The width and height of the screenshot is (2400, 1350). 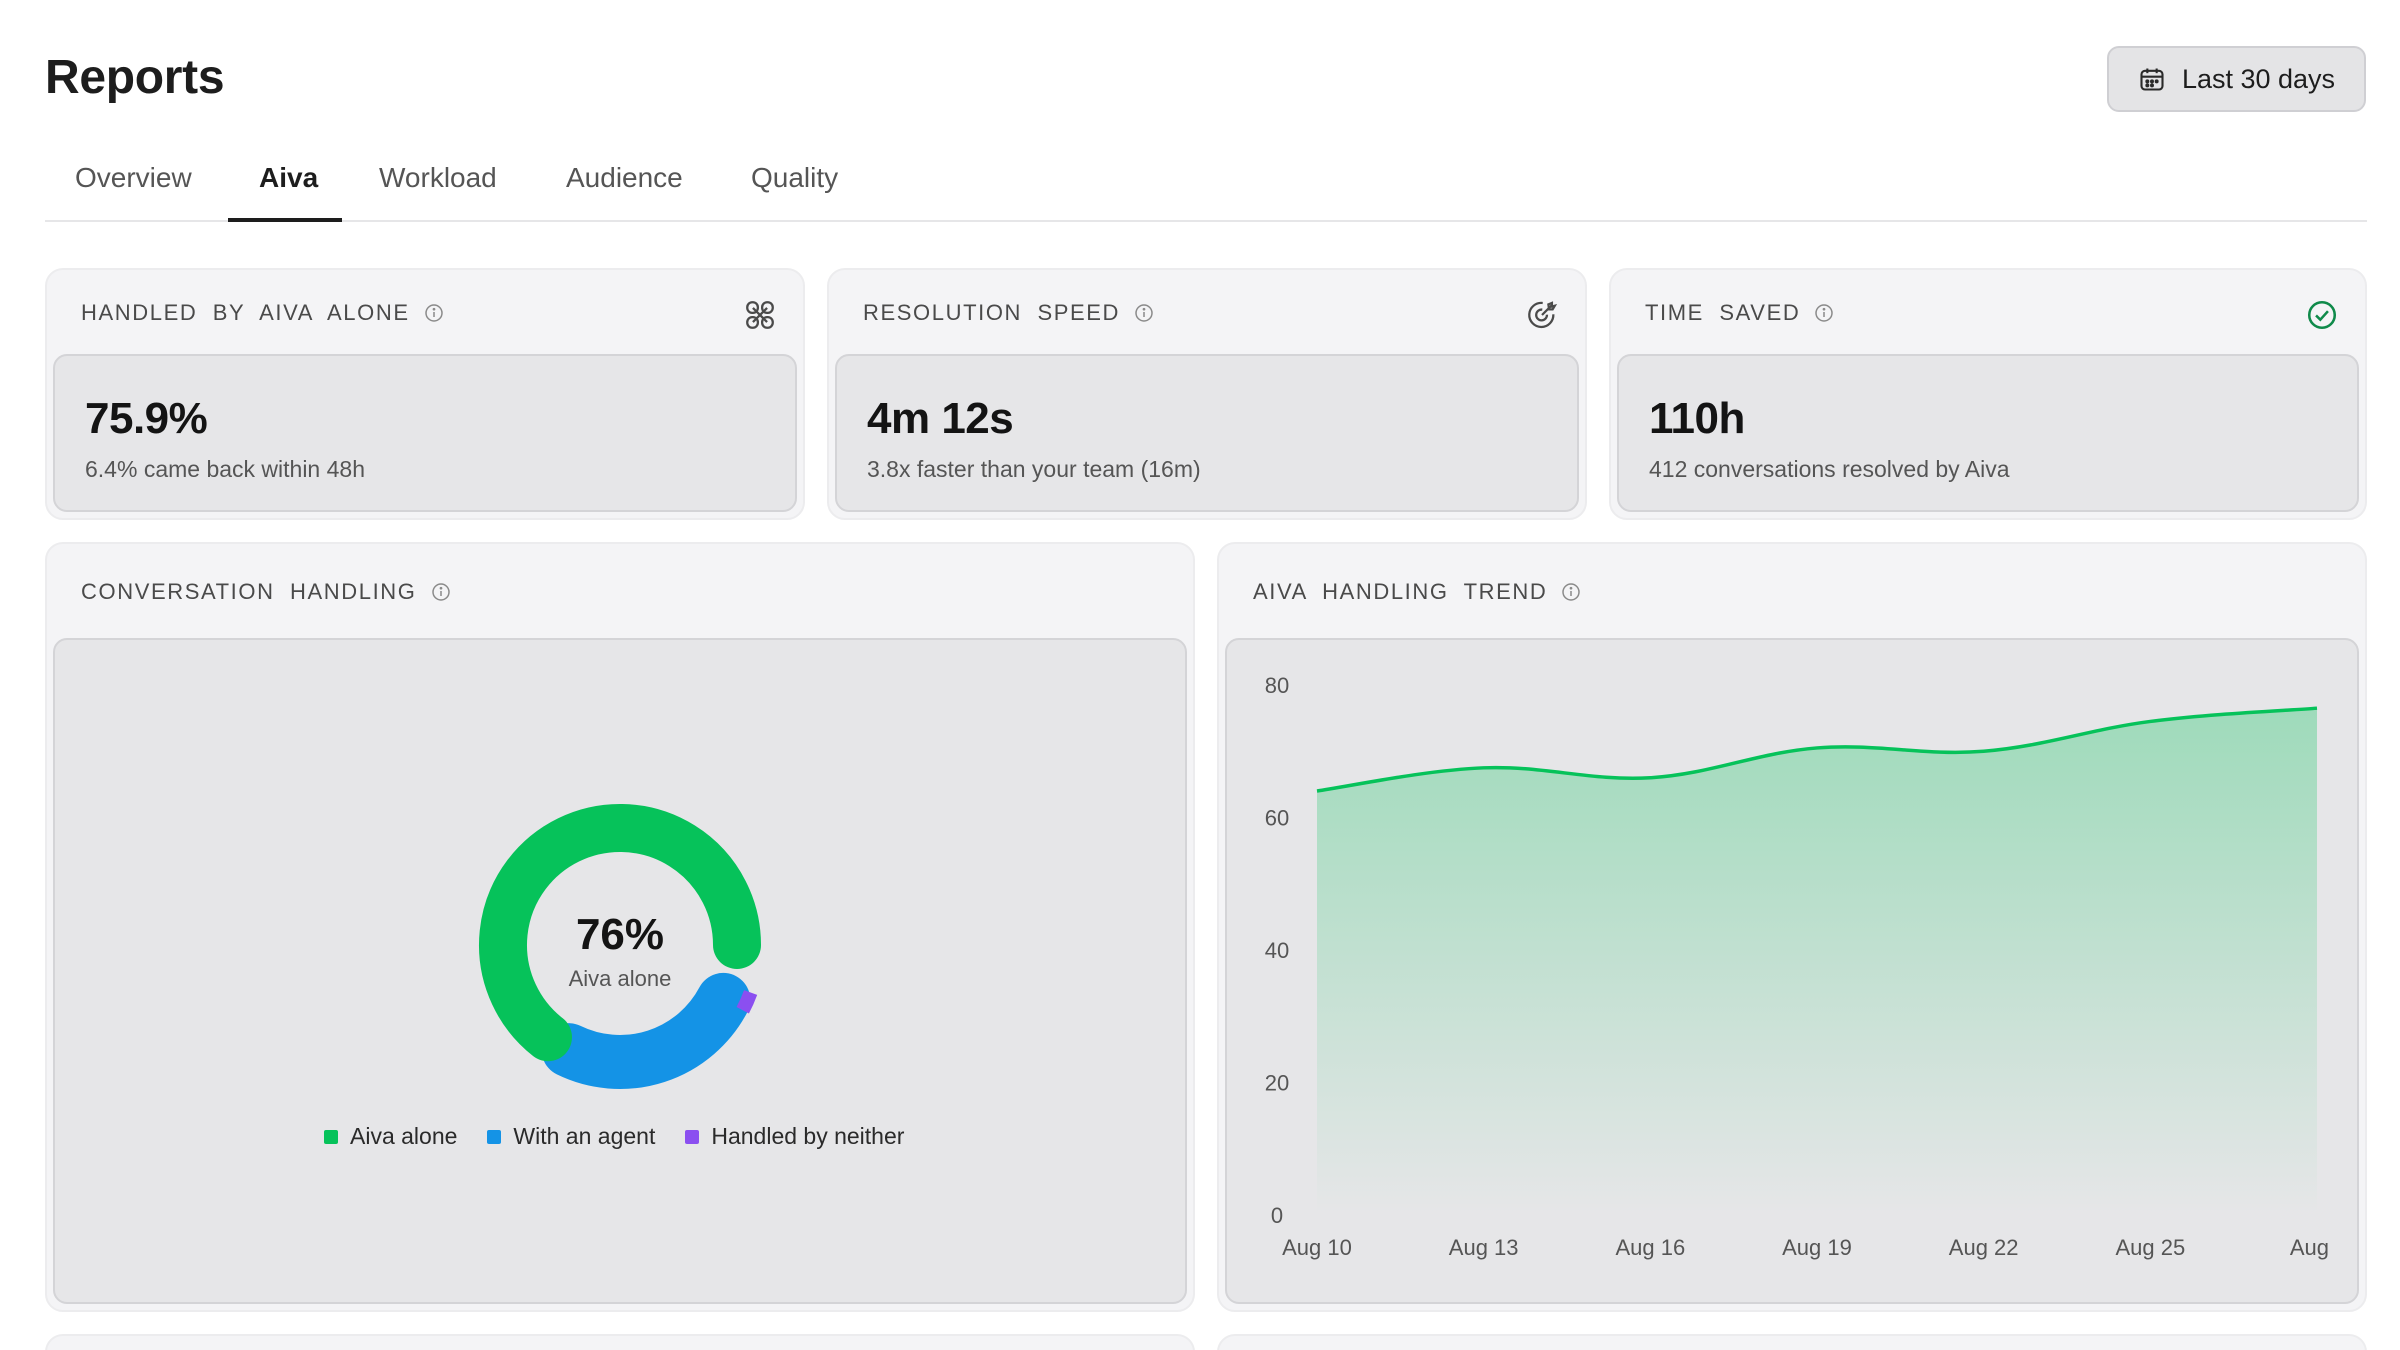 I want to click on metric-body: 4m 12s 3.8x faster than your team (16m), so click(x=1207, y=433).